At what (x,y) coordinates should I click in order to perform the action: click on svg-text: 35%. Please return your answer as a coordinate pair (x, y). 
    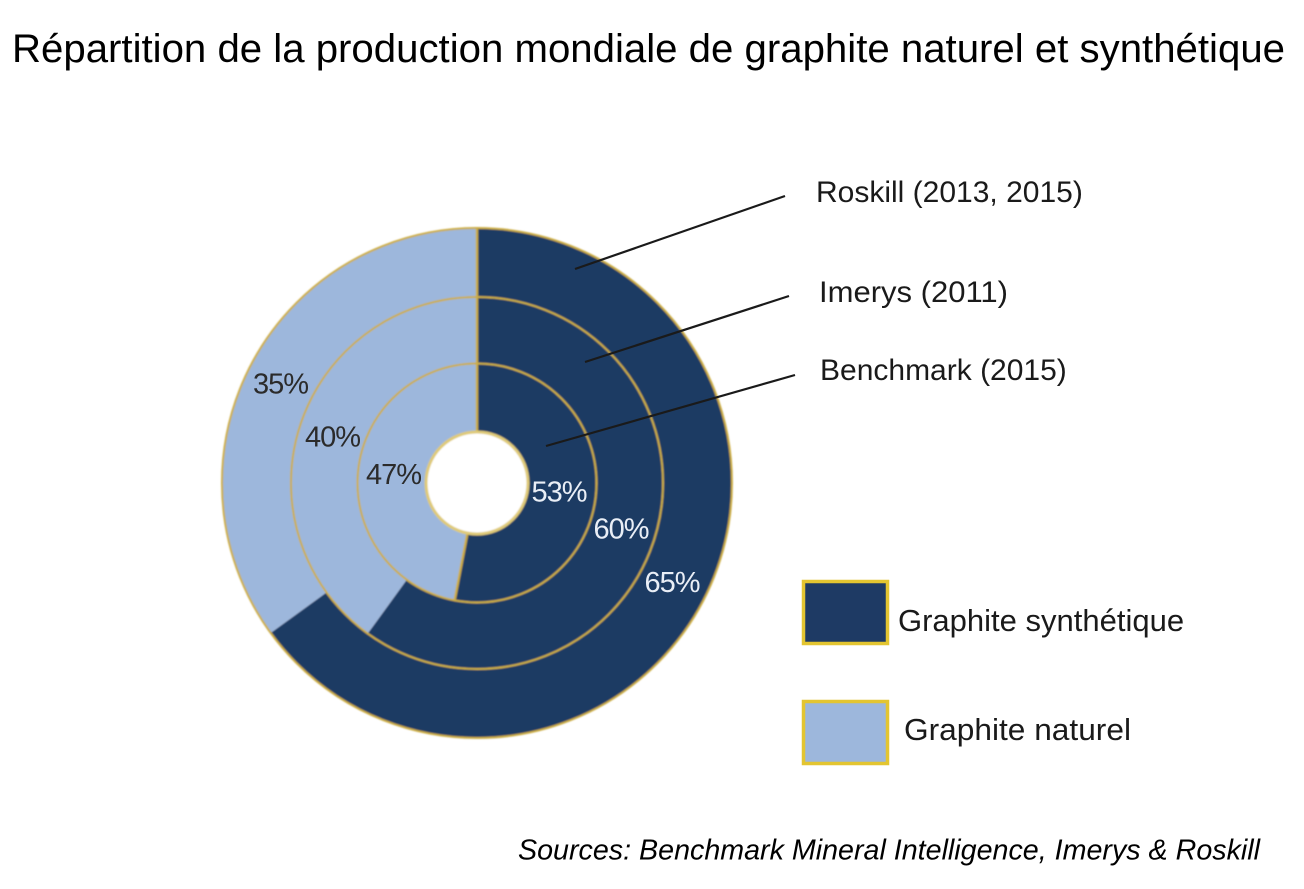
    Looking at the image, I should click on (281, 385).